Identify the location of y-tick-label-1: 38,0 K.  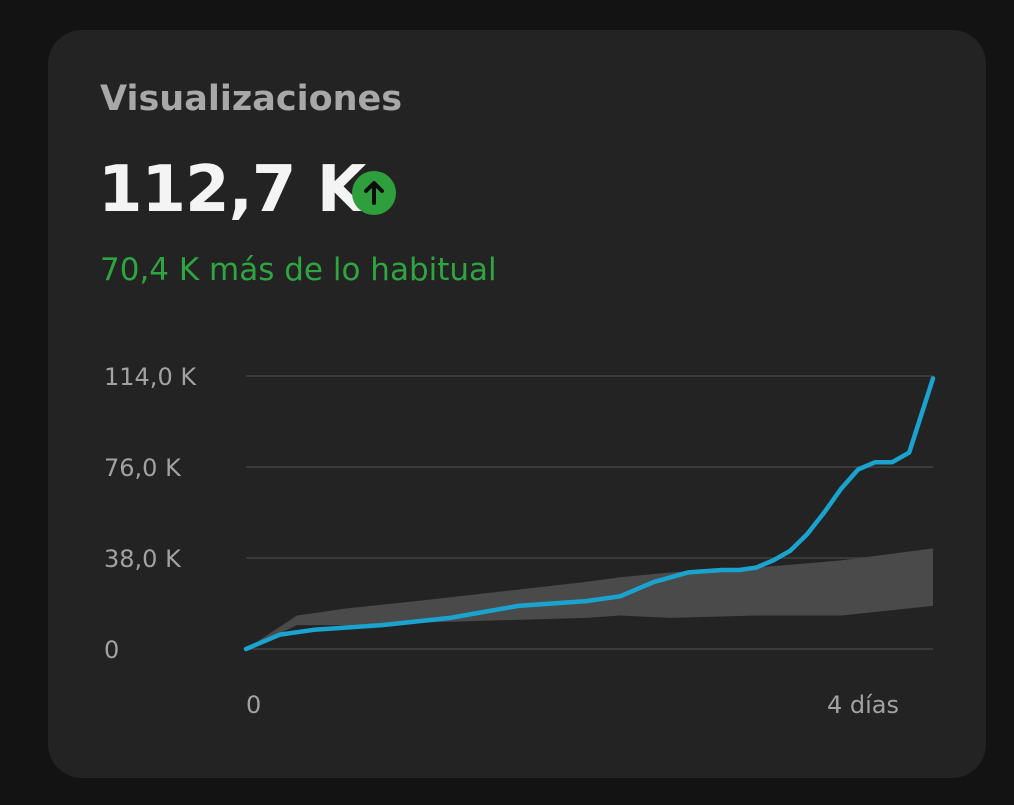
(143, 559).